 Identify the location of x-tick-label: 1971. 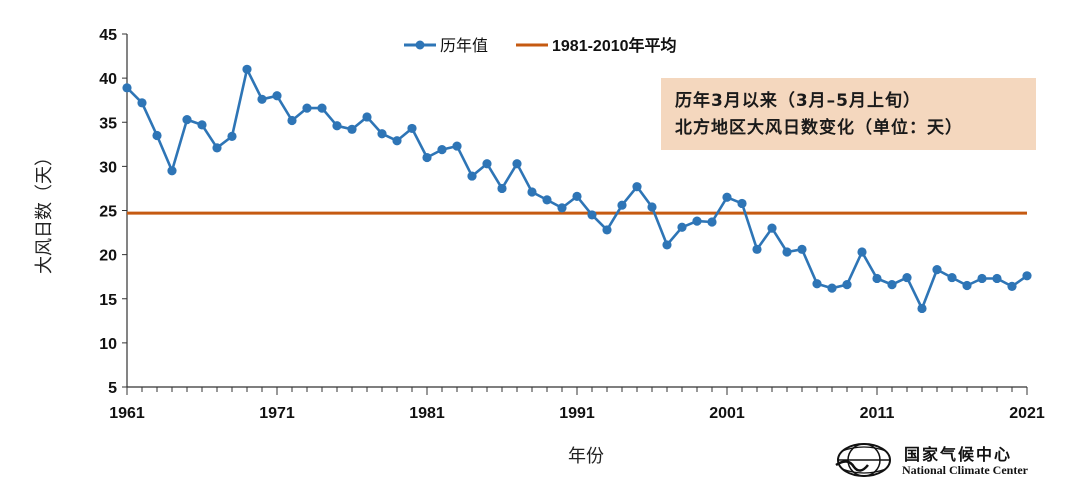
(277, 413).